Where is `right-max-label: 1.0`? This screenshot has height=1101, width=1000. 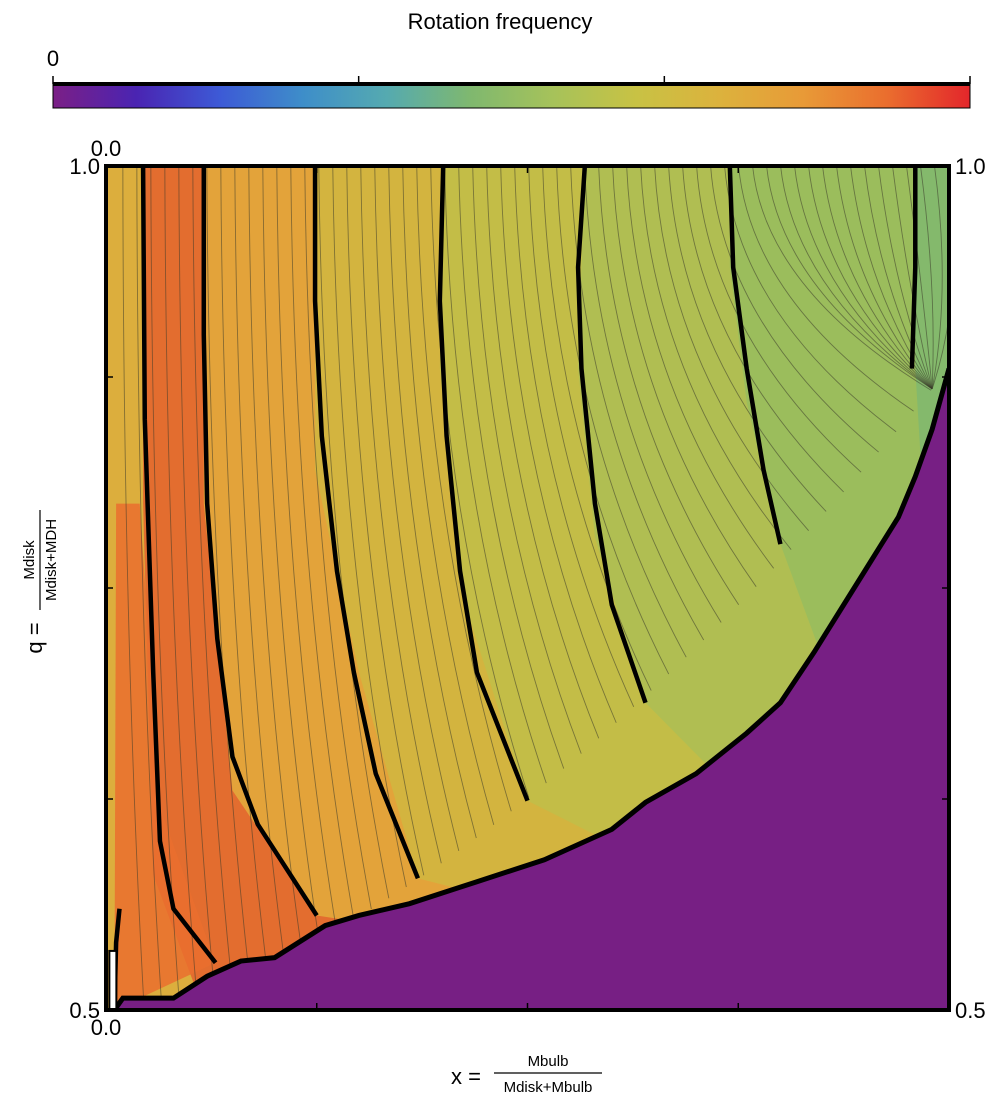
right-max-label: 1.0 is located at coordinates (970, 166).